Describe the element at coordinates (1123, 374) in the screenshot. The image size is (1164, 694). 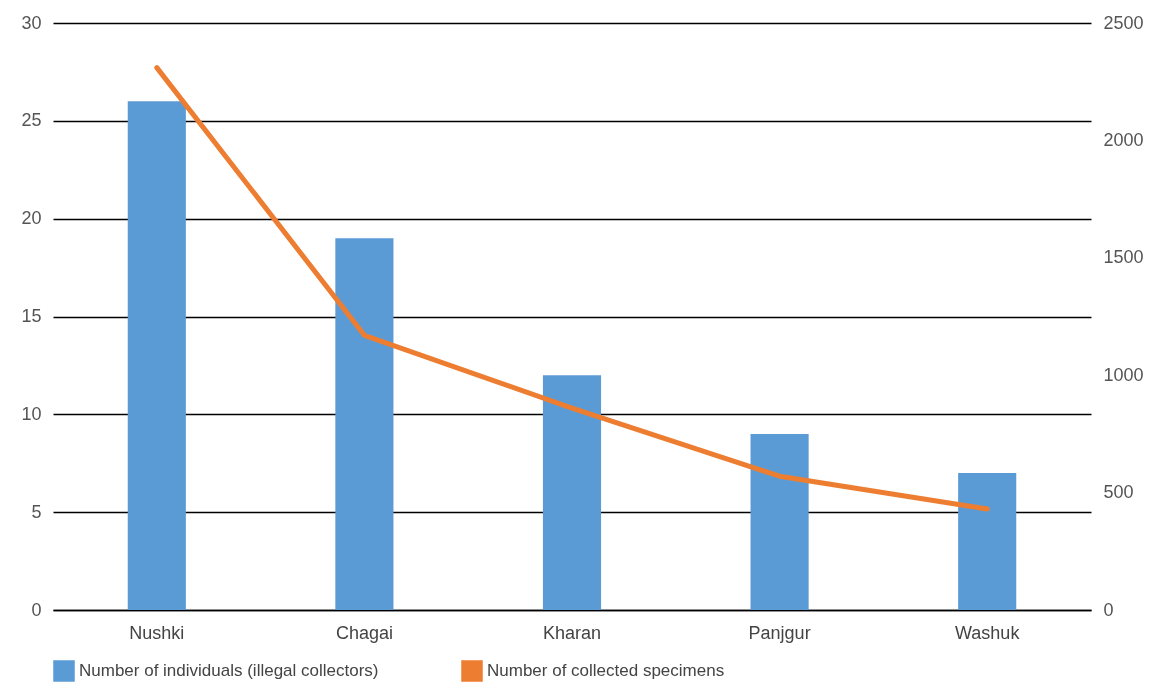
I see `y2-tick-label: 1000` at that location.